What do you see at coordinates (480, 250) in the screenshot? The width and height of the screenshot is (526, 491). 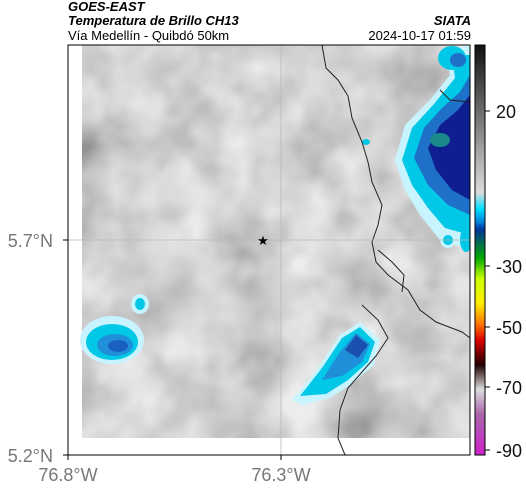 I see `colorbar-gradient` at bounding box center [480, 250].